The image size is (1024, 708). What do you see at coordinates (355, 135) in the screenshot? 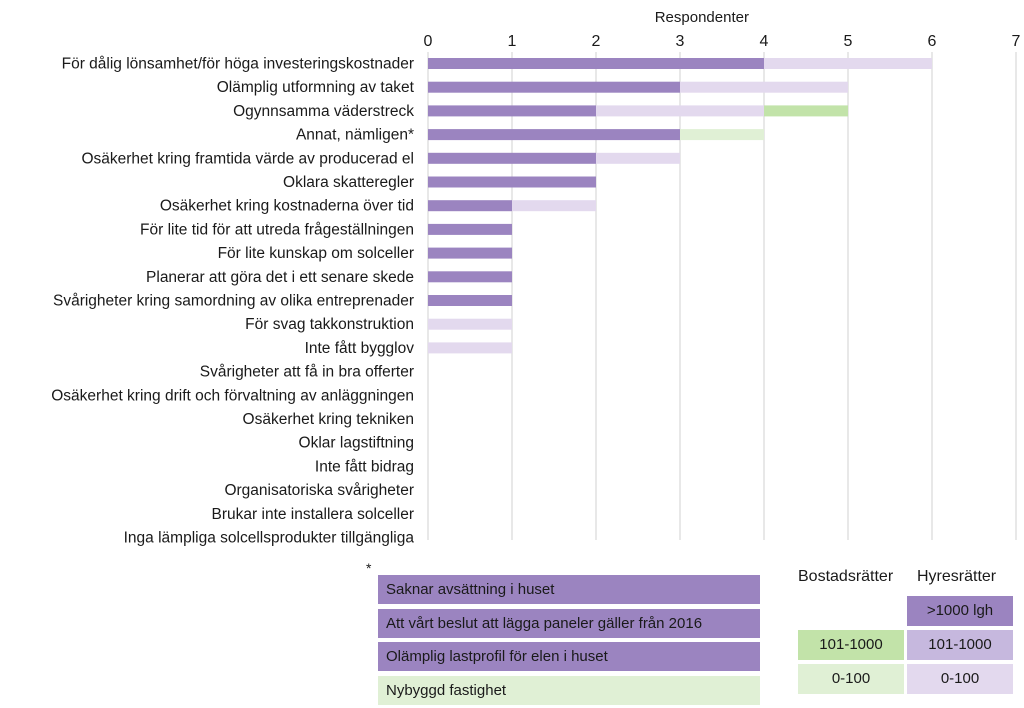
I see `category-label: Annat, nämligen*` at bounding box center [355, 135].